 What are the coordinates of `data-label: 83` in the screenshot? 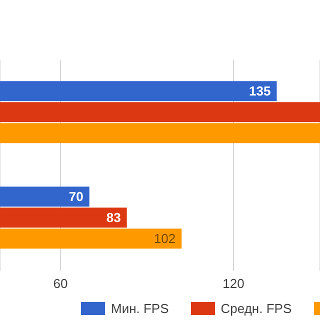 It's located at (113, 218).